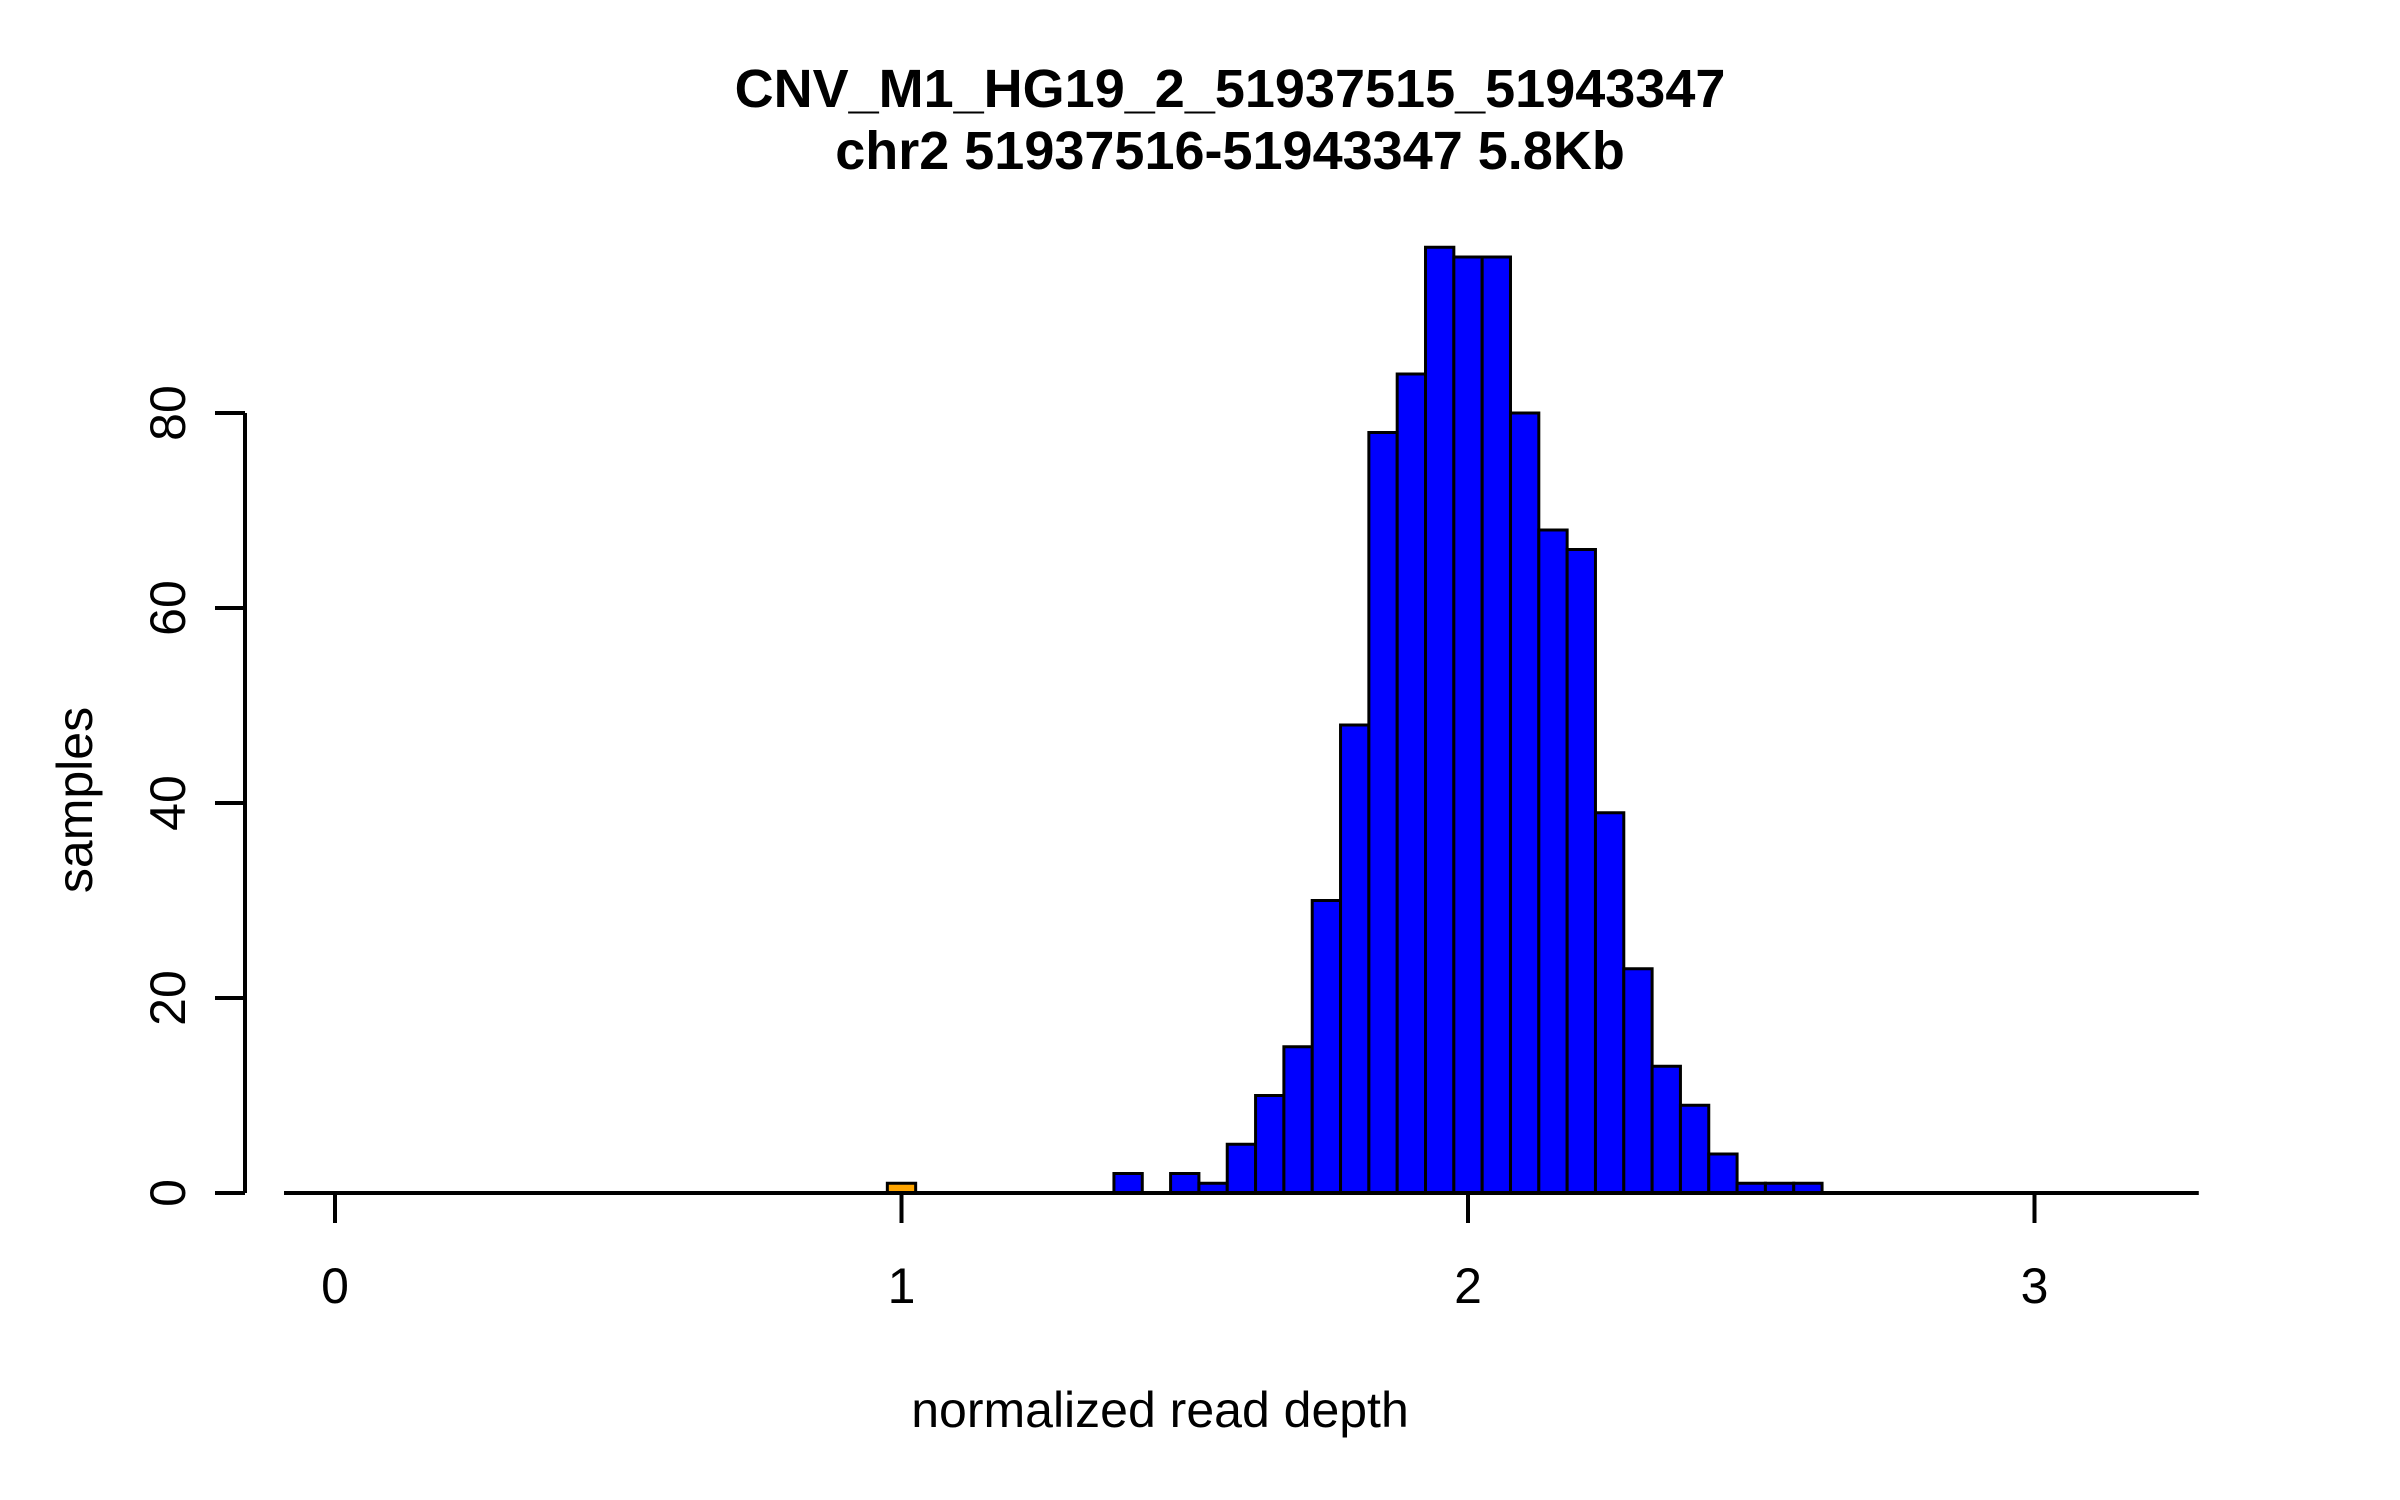 The width and height of the screenshot is (2400, 1500). Describe the element at coordinates (2035, 1286) in the screenshot. I see `x-tick-label: 3` at that location.